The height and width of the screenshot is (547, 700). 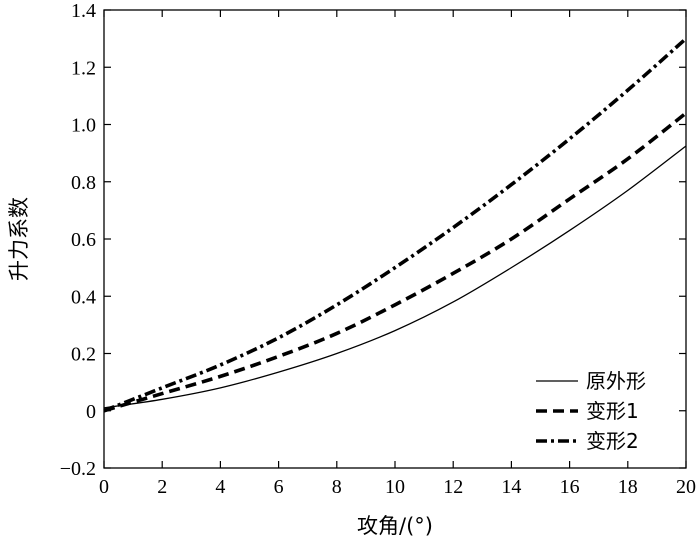 What do you see at coordinates (453, 487) in the screenshot?
I see `x-tick-label: 12` at bounding box center [453, 487].